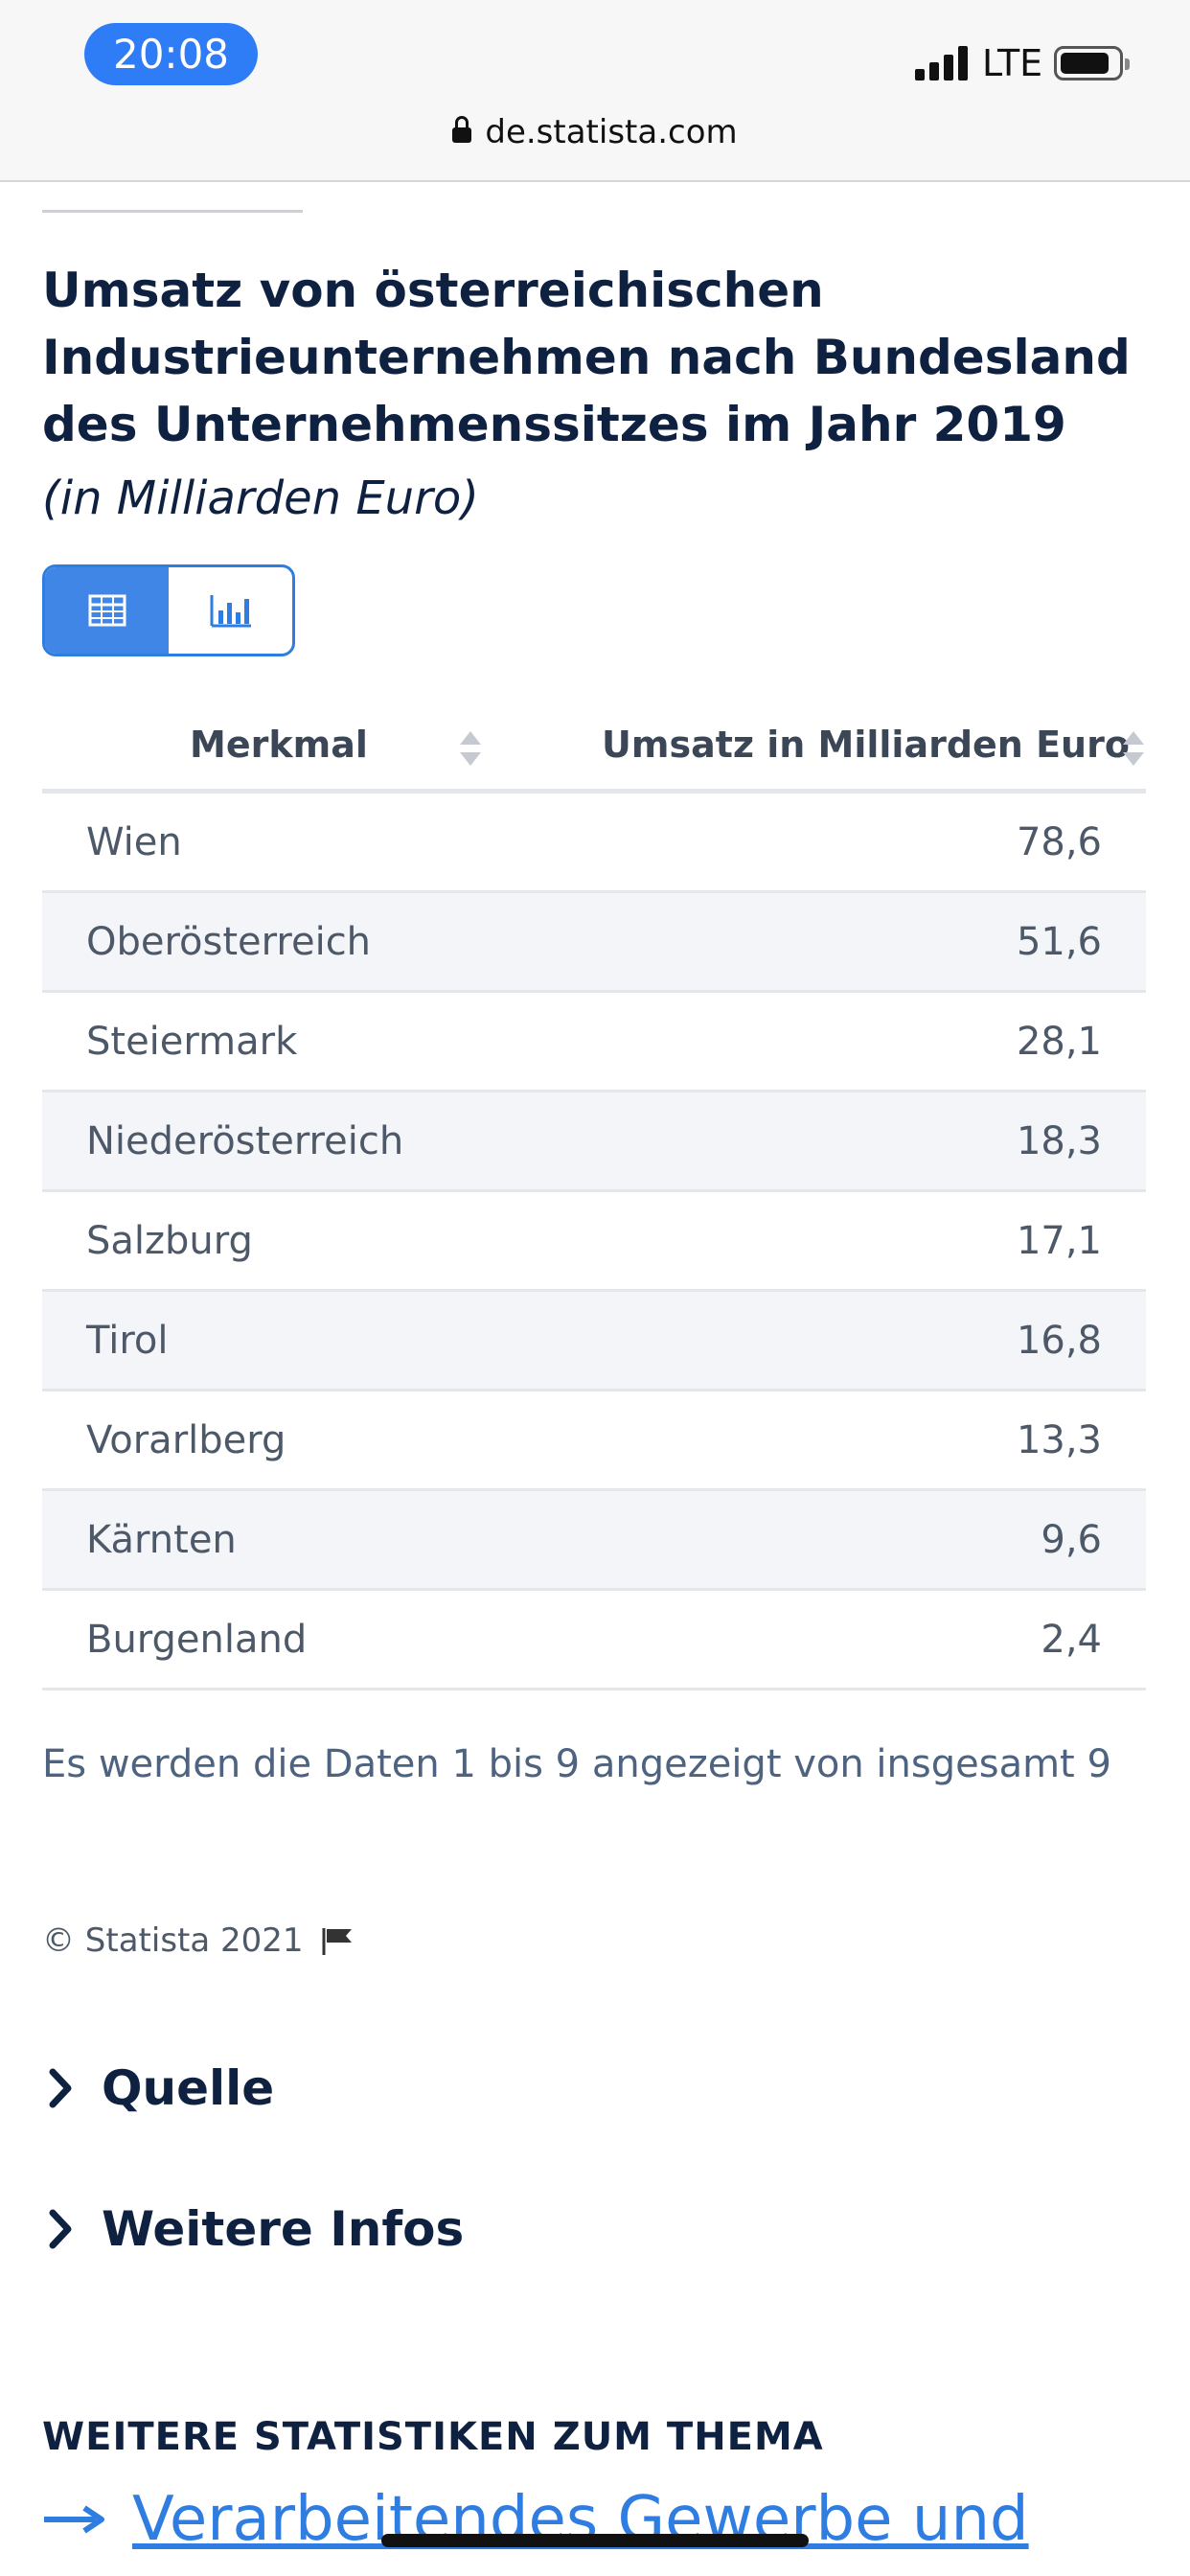 The height and width of the screenshot is (2576, 1190). Describe the element at coordinates (1071, 1639) in the screenshot. I see `row-value: 2,4` at that location.